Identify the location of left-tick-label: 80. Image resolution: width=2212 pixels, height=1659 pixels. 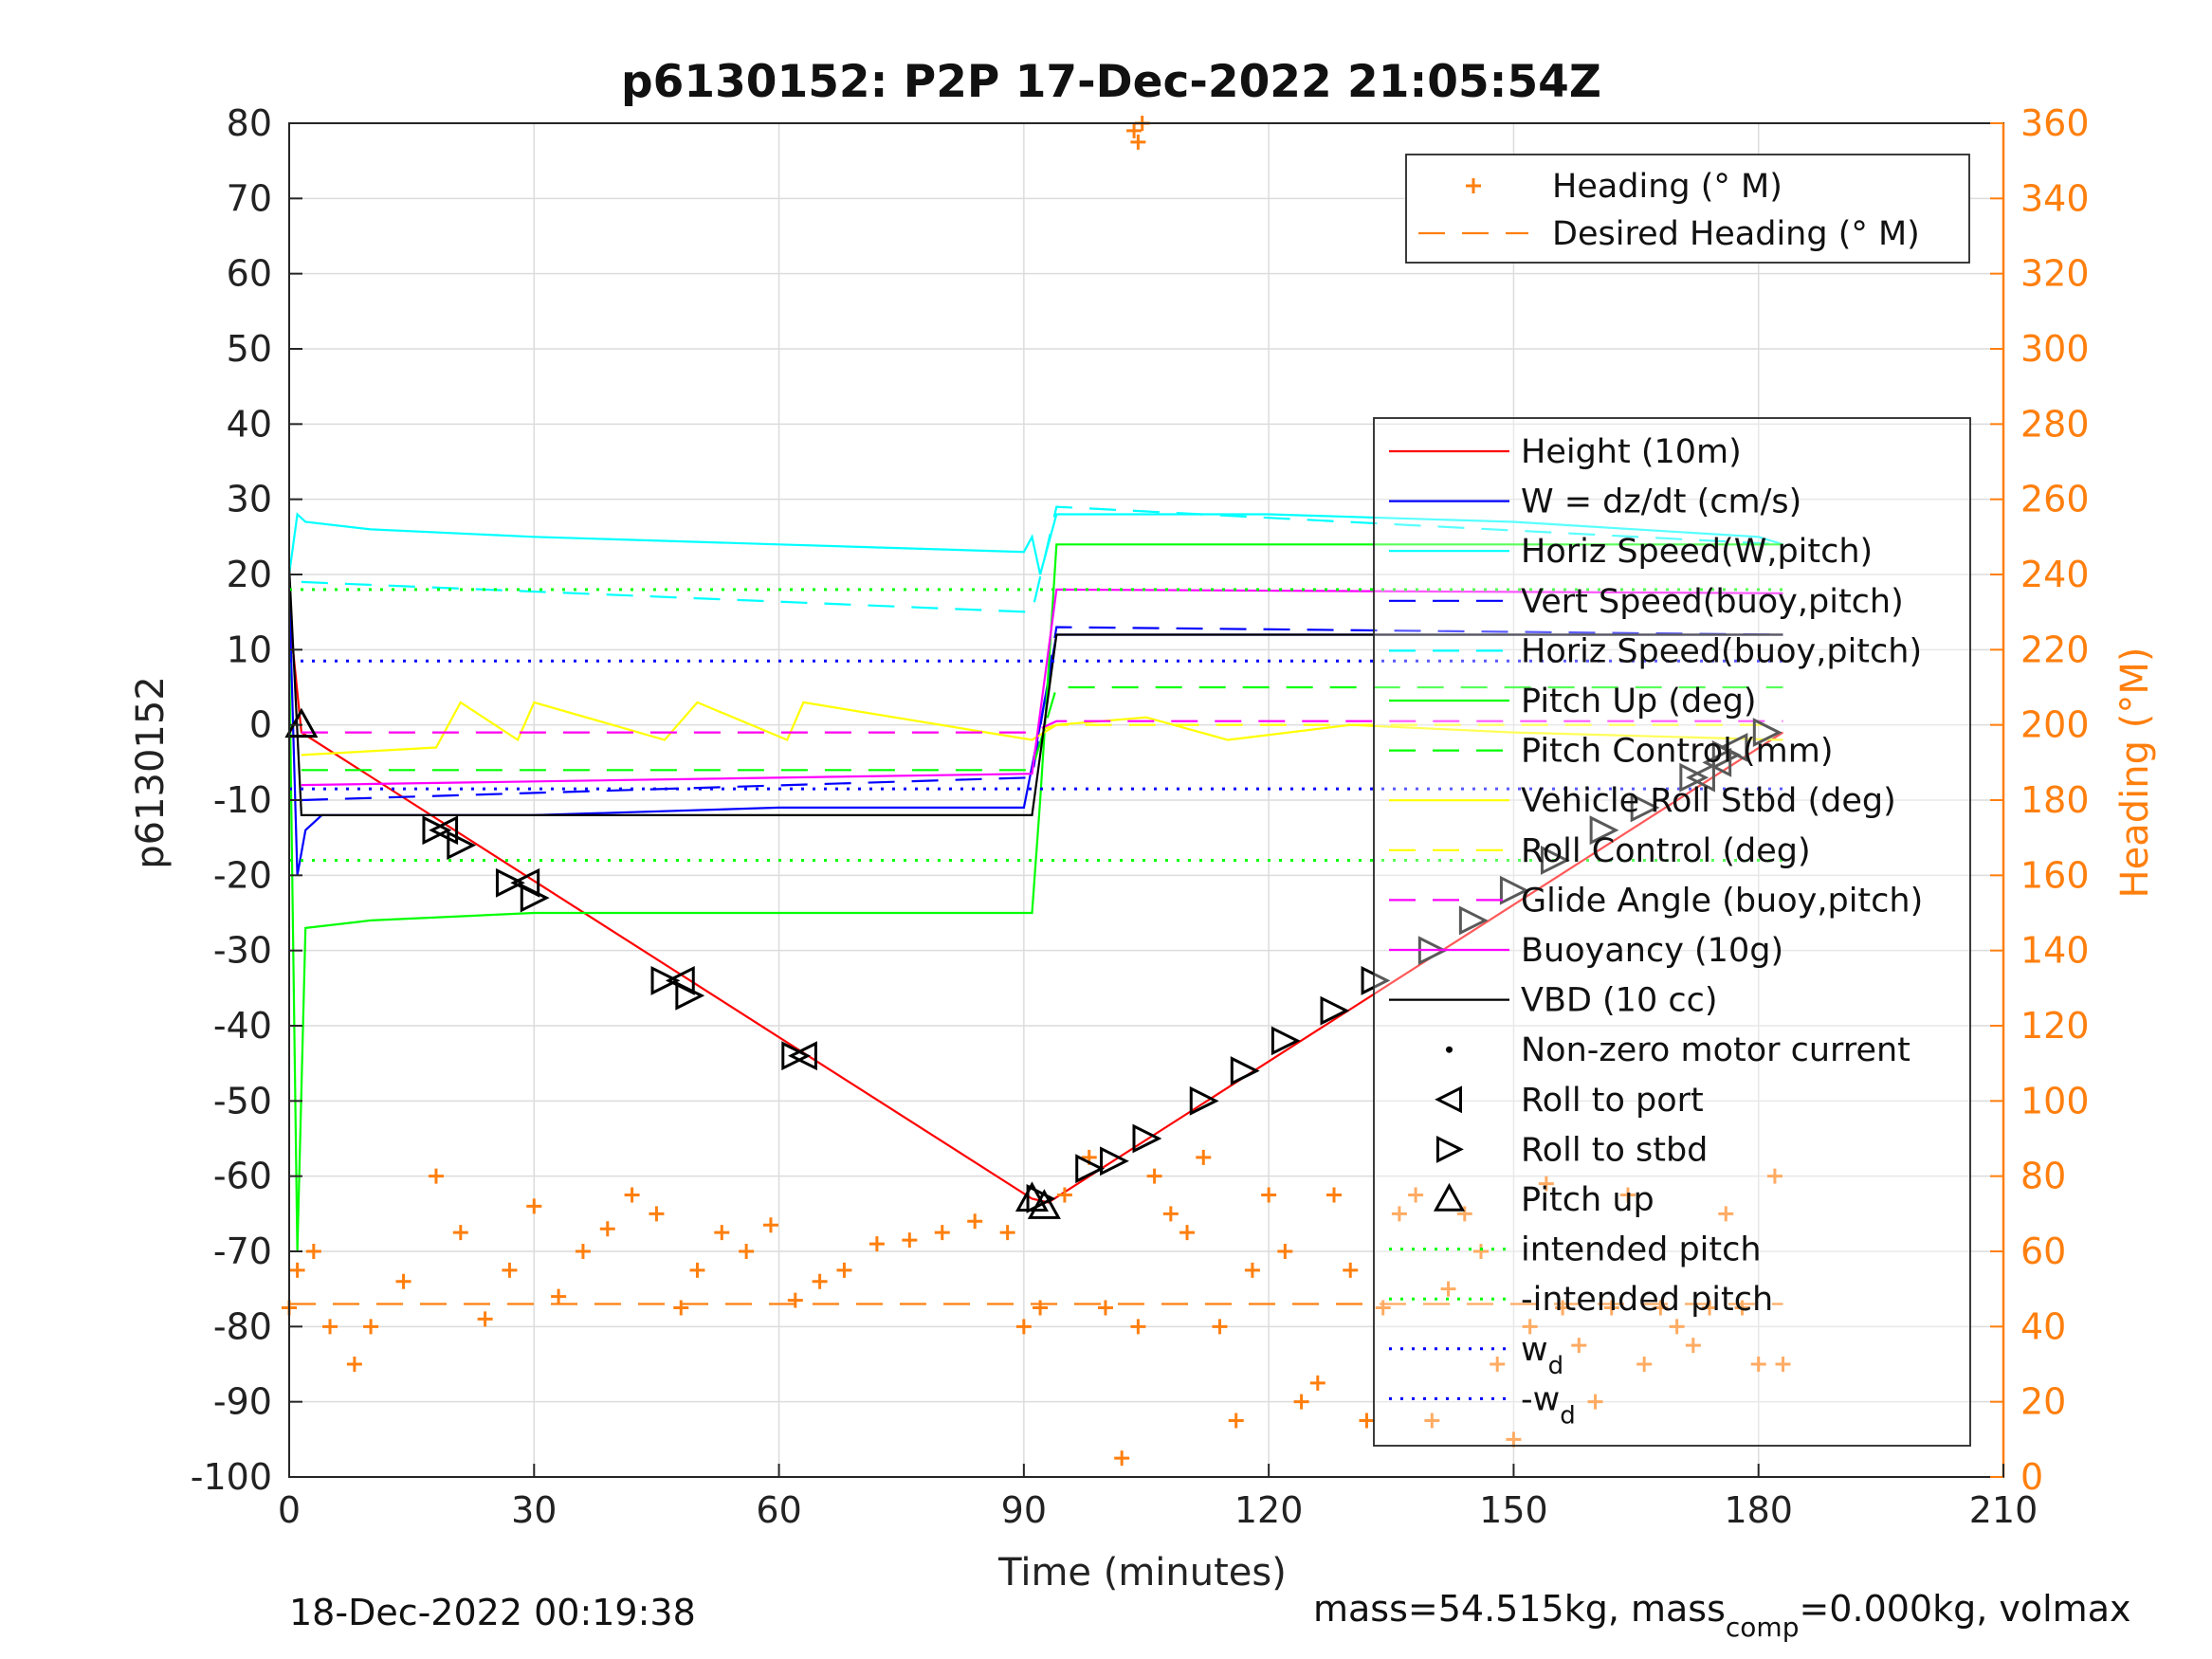
(249, 123).